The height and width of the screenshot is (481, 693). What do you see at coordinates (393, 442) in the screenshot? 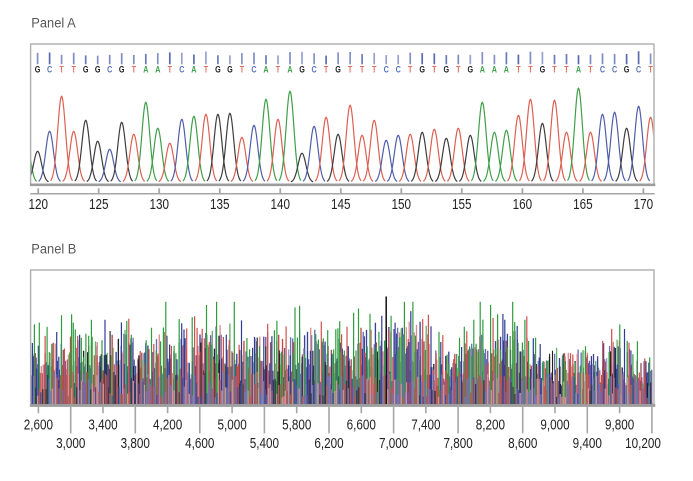
I see `svg-text: 7,000` at bounding box center [393, 442].